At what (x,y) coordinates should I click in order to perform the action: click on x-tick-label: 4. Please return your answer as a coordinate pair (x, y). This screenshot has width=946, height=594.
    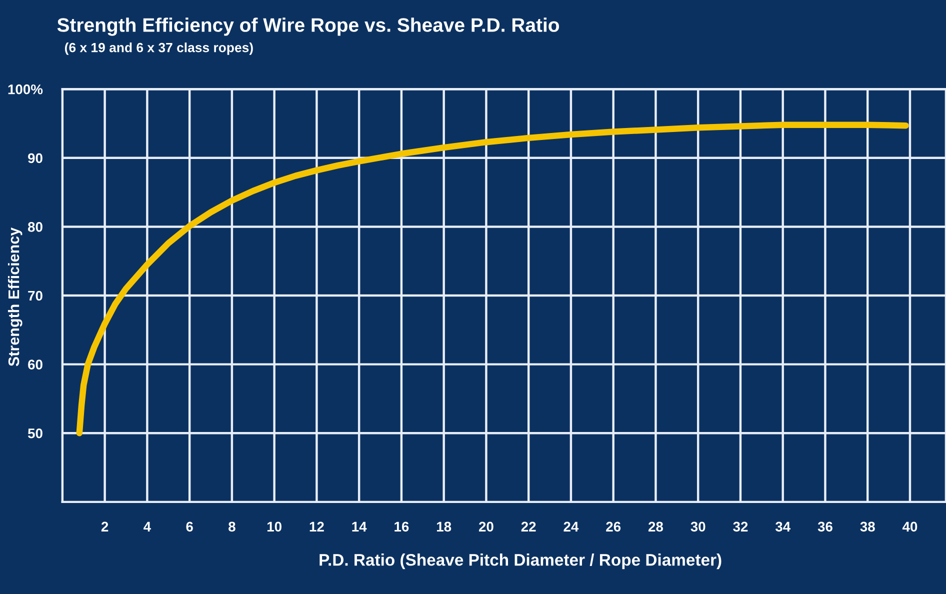
    Looking at the image, I should click on (147, 527).